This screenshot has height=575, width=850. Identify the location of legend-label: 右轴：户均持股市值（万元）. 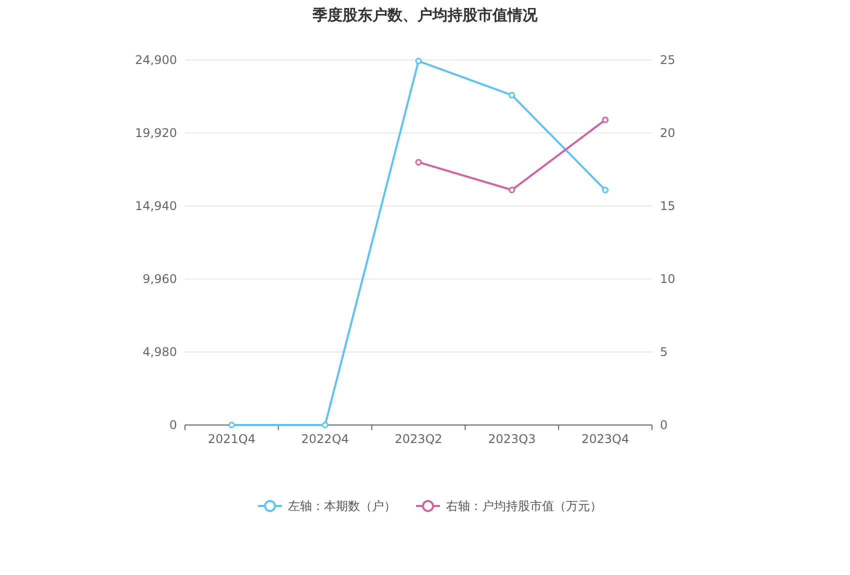
(524, 506).